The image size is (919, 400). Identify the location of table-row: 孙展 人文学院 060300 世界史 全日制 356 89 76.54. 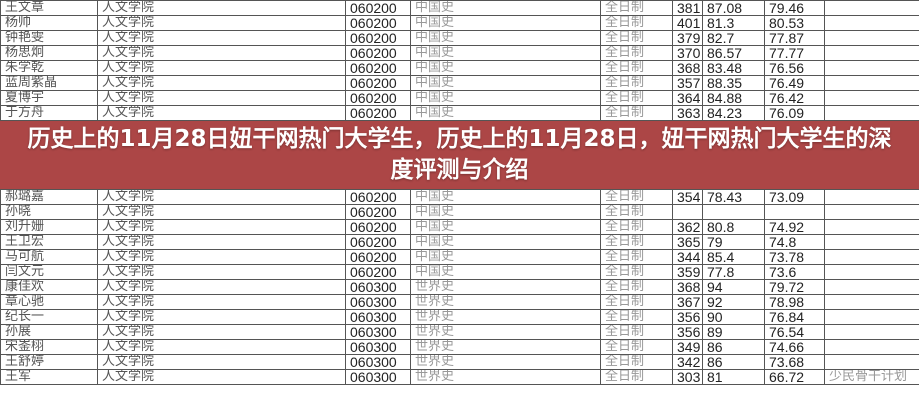
(459, 332).